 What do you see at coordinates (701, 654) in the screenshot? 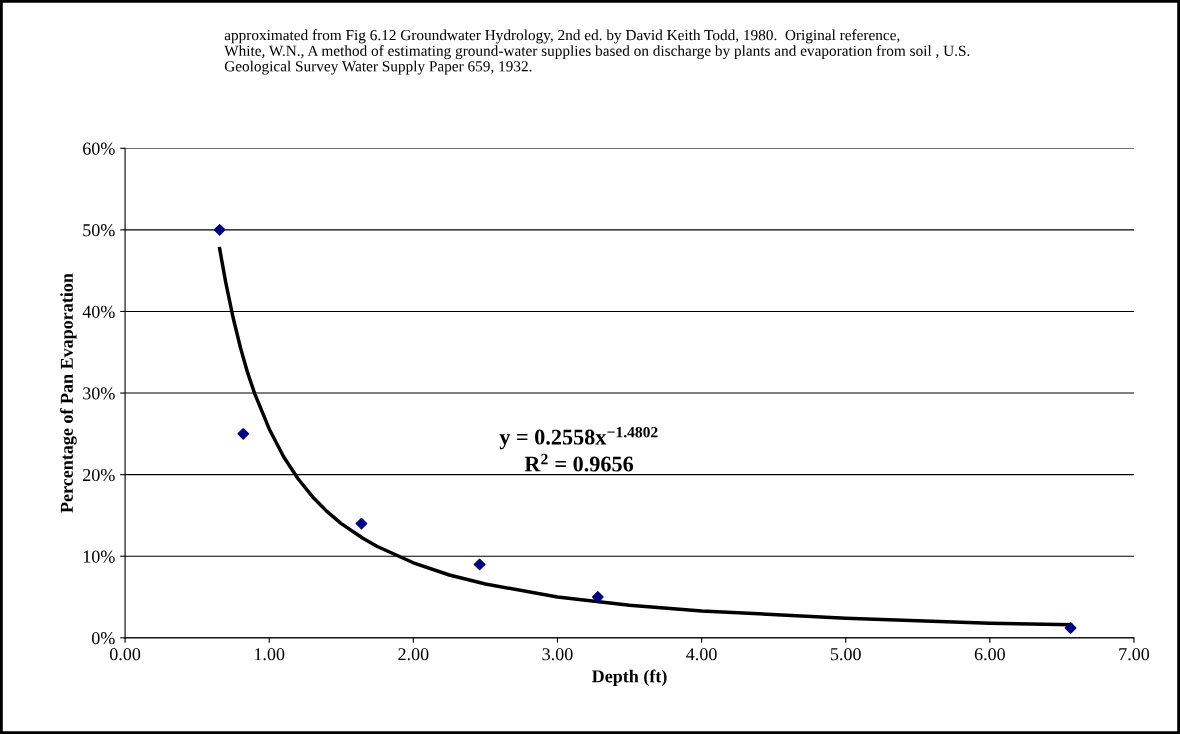
I see `x-tick-label: 4.00` at bounding box center [701, 654].